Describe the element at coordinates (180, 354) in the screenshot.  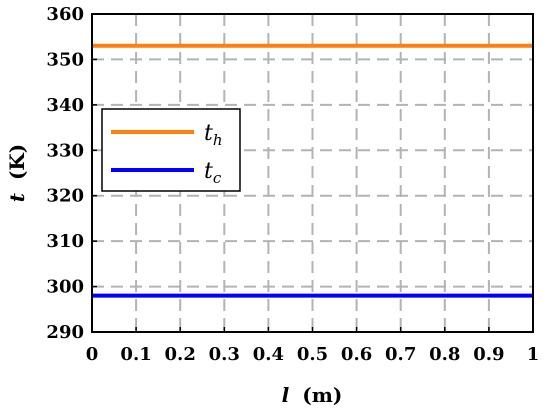
I see `x-tick-label: 0.2` at that location.